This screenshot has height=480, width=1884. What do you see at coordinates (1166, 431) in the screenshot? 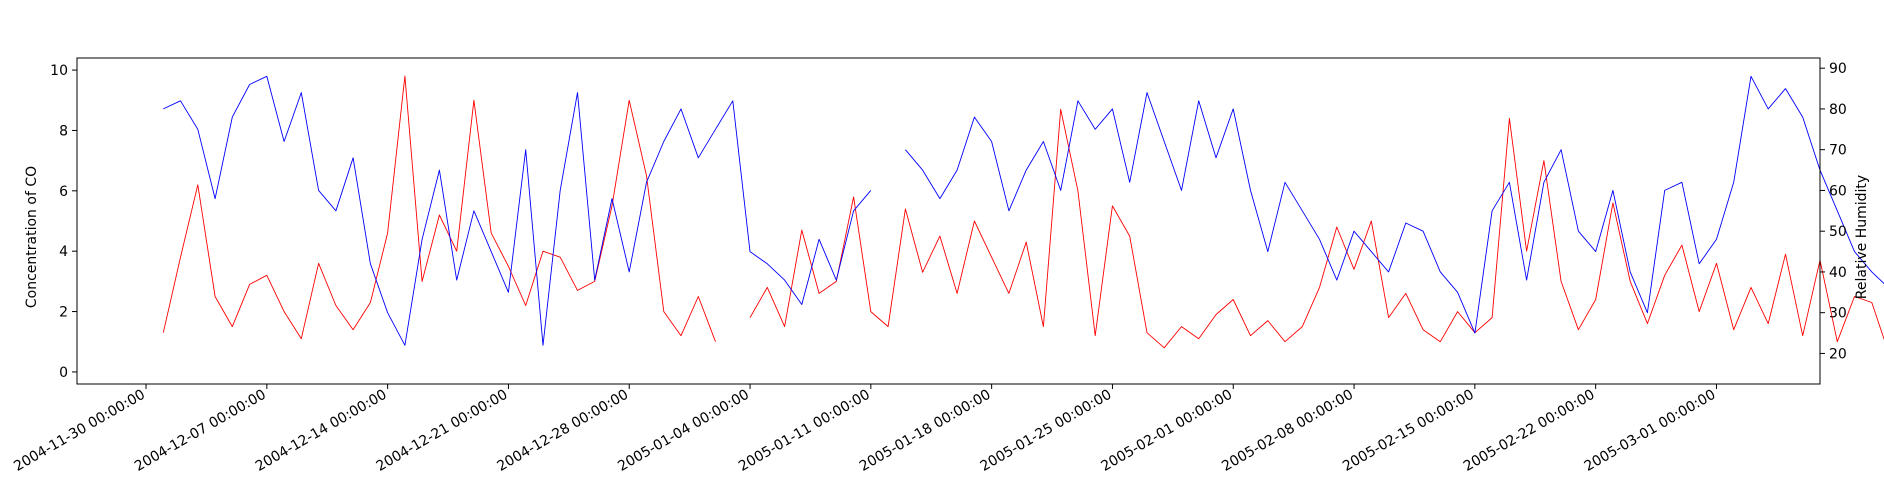
I see `x-tick-label: 2005-02-01 00:00:00` at bounding box center [1166, 431].